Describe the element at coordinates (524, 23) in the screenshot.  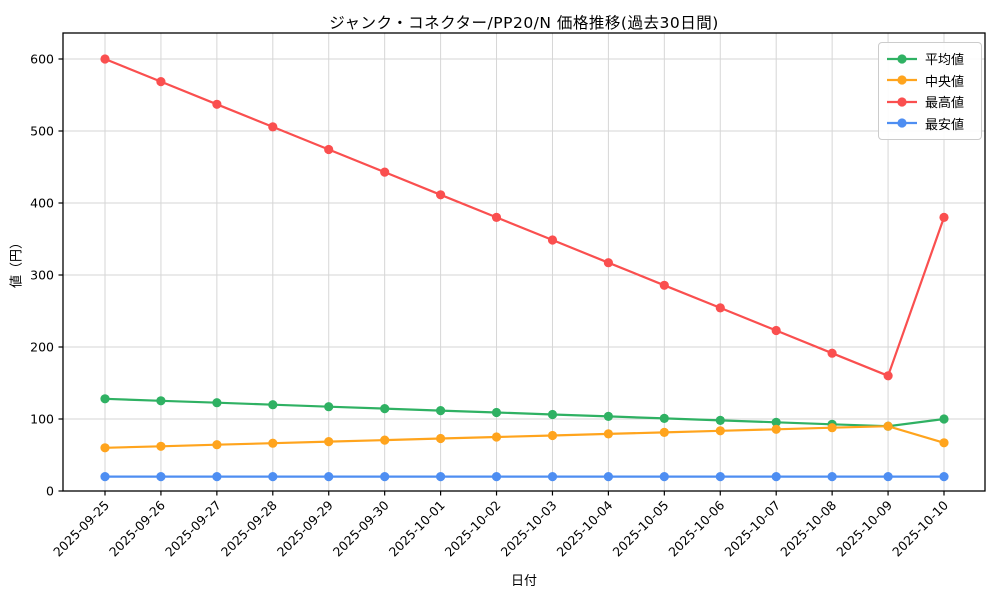
I see `chart-title: ジャンク・コネクター/PP20/N 価格推移(過去30日間)` at that location.